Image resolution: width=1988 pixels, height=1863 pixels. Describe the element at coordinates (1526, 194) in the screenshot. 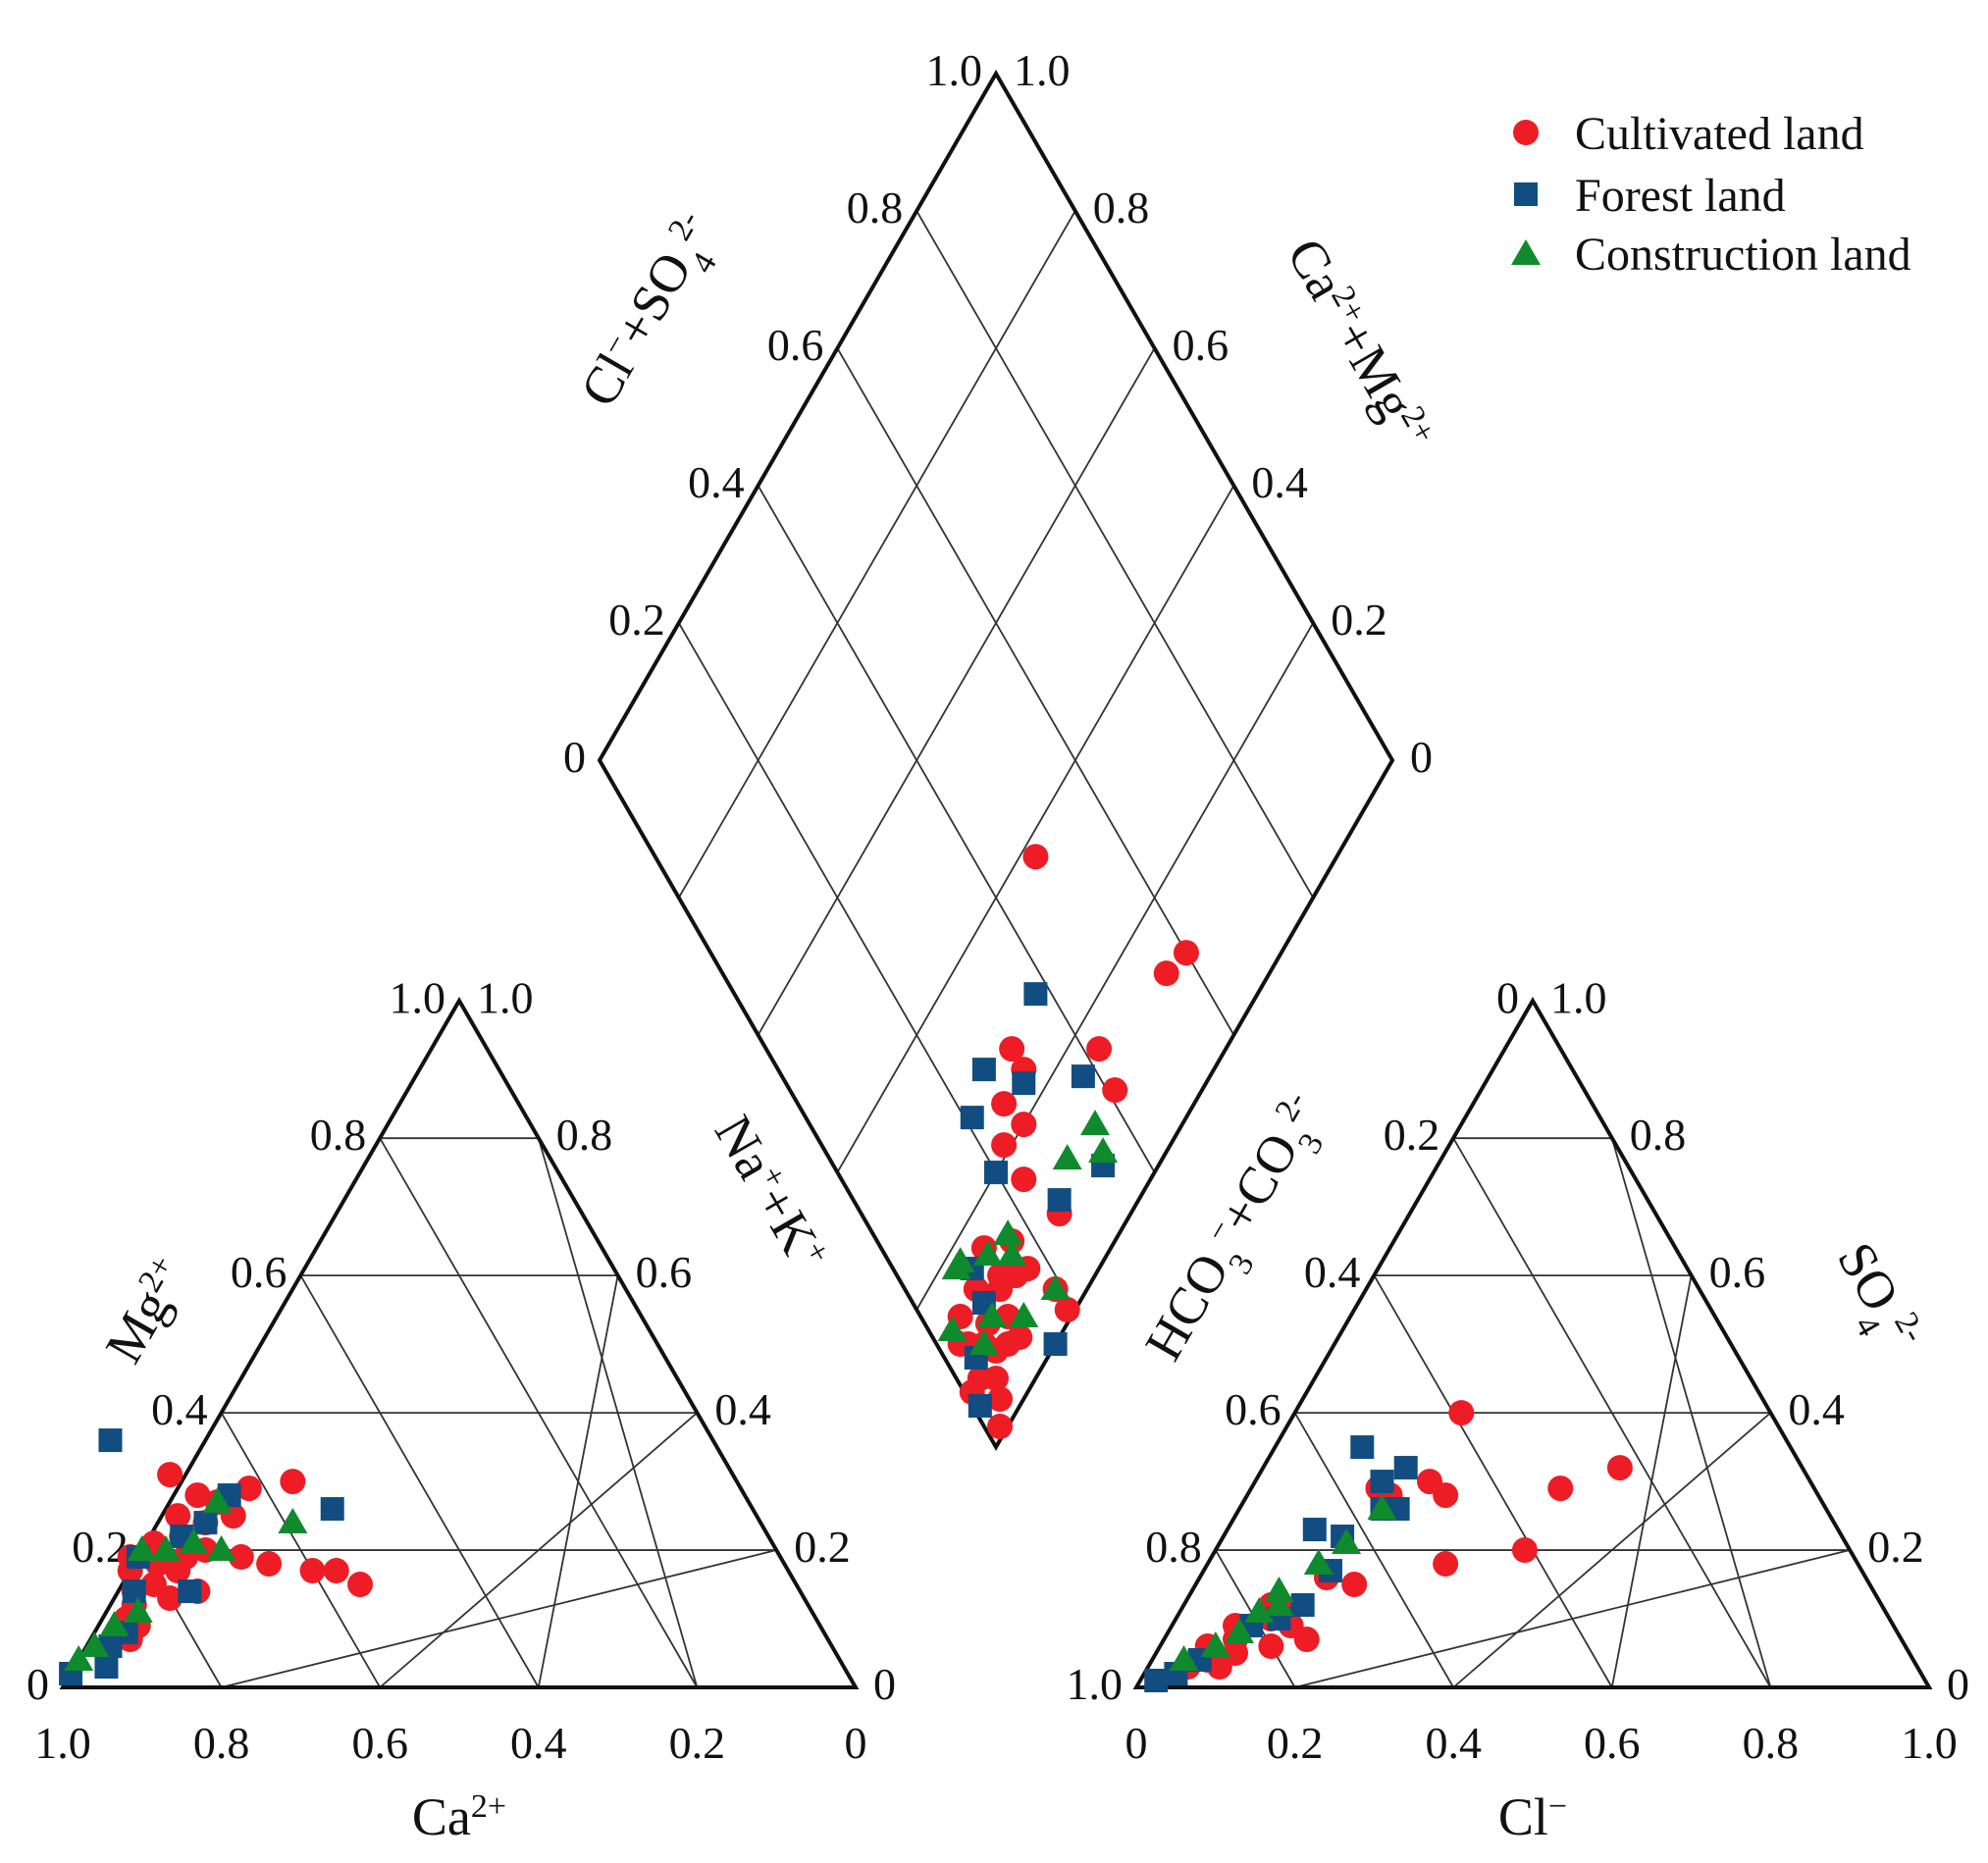

I see `legend-marker-forest` at that location.